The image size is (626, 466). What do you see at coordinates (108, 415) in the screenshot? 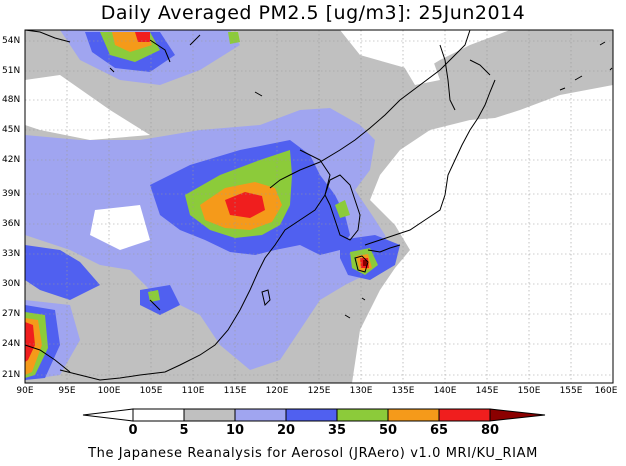
I see `colorbar-arrow-left` at bounding box center [108, 415].